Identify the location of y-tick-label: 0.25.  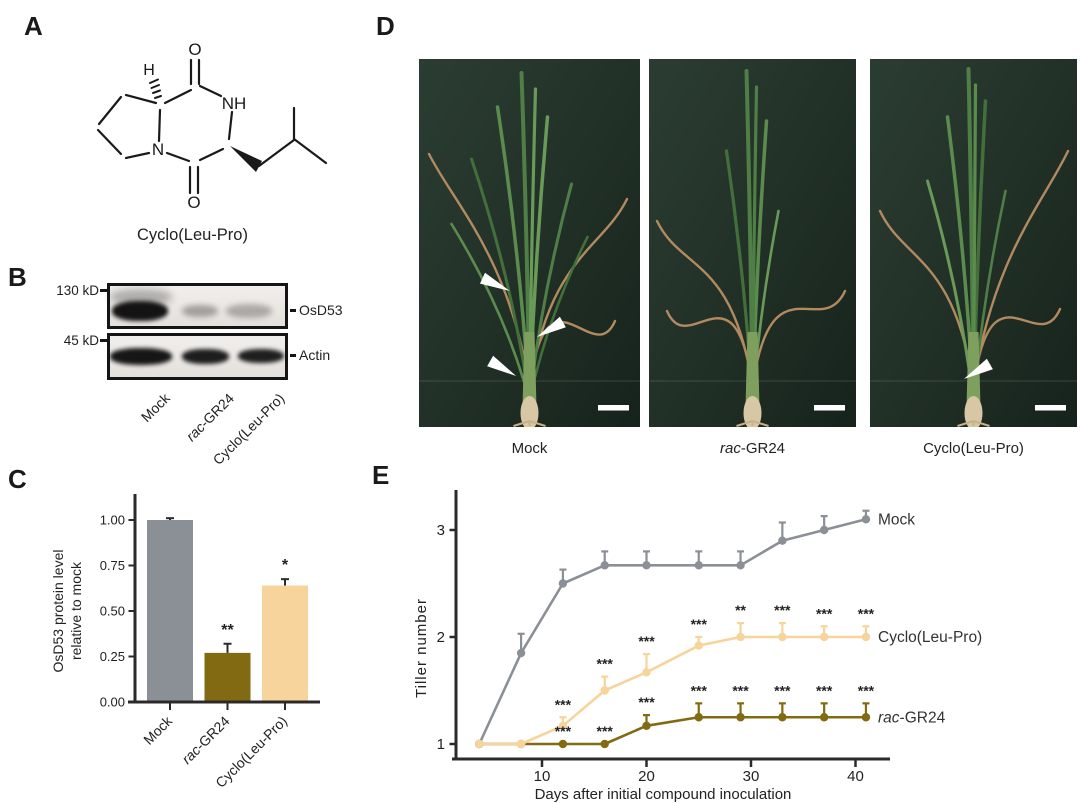
(112, 656).